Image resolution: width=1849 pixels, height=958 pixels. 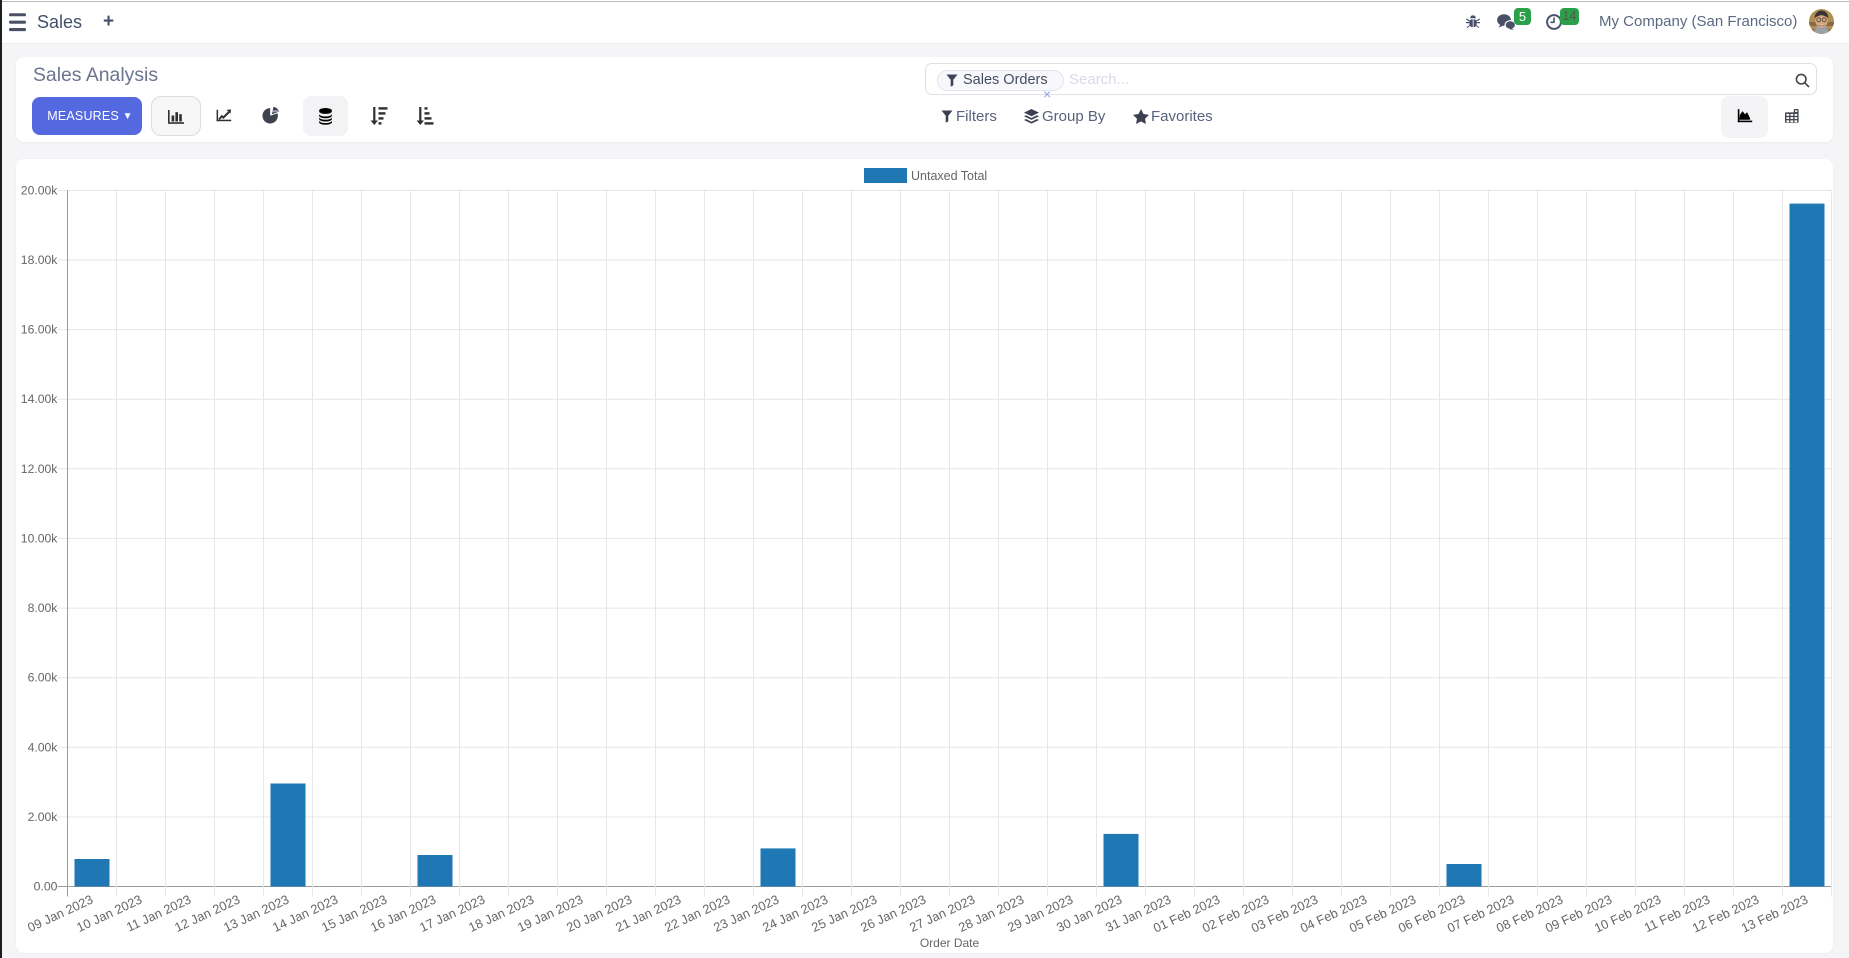 I want to click on svg-text: 20.00k, so click(x=39, y=190).